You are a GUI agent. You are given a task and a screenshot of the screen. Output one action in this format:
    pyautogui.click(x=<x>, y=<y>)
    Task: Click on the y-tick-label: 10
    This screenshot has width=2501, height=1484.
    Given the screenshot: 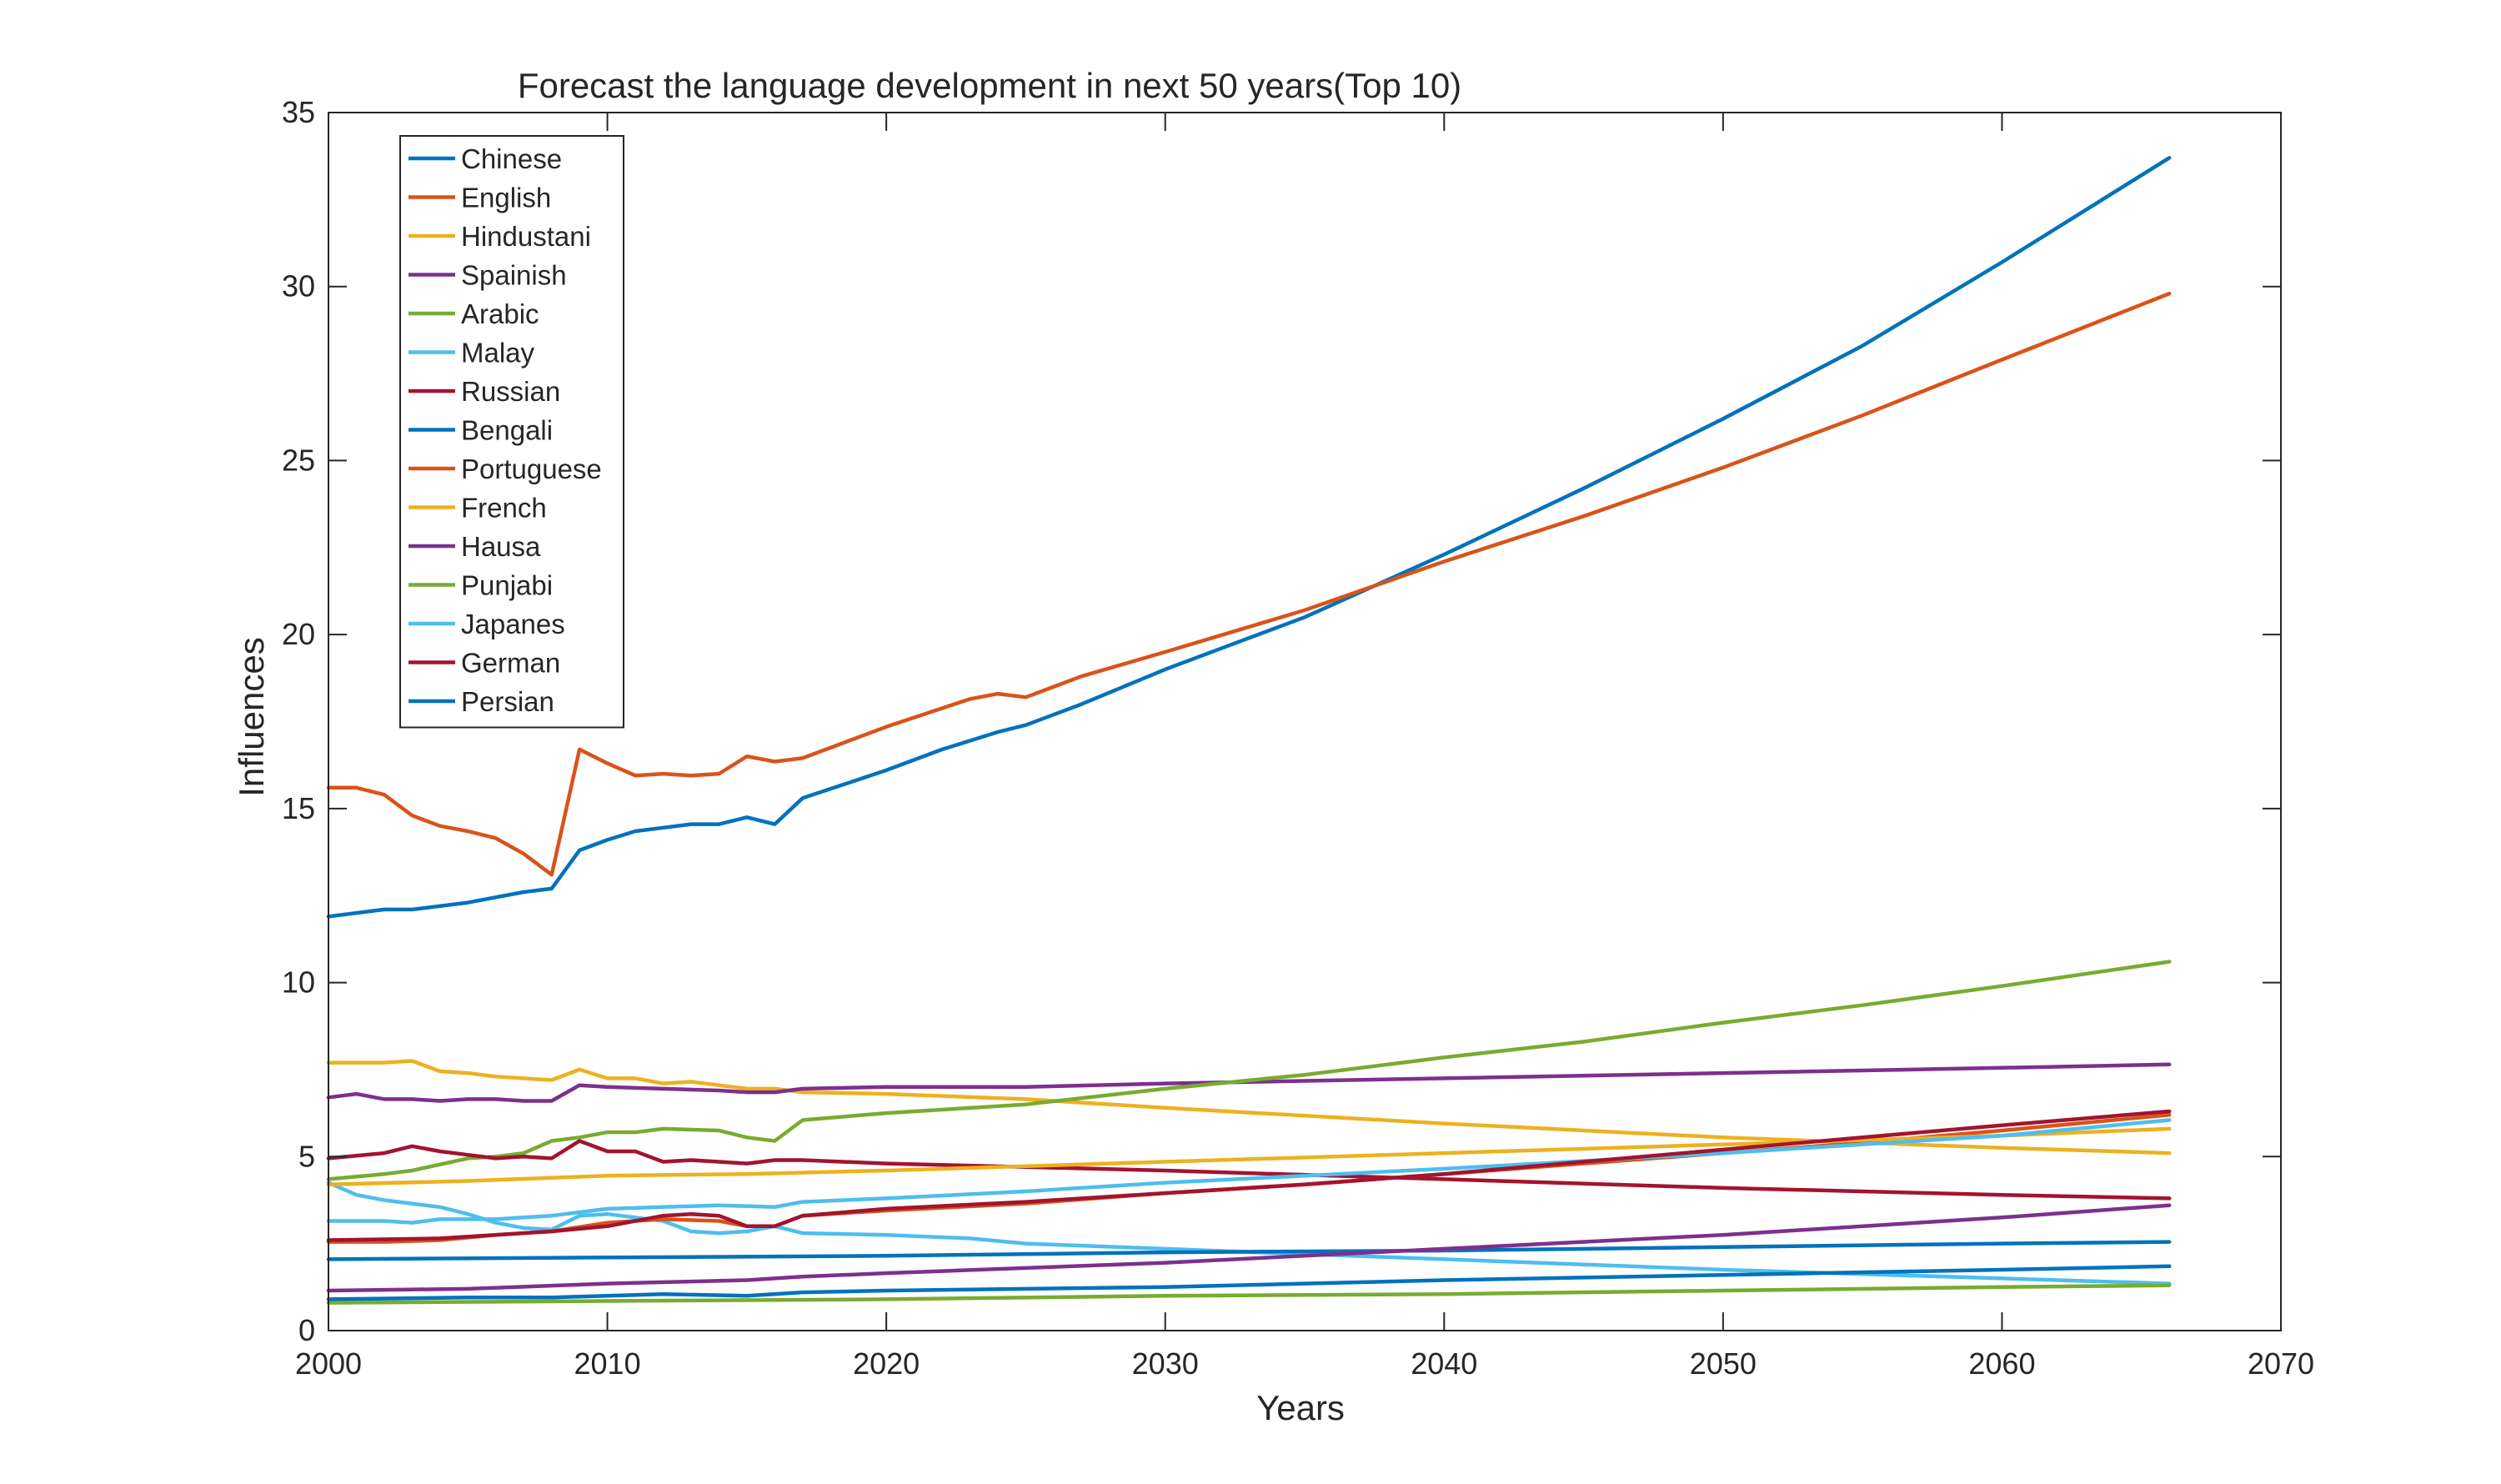 What is the action you would take?
    pyautogui.click(x=298, y=982)
    